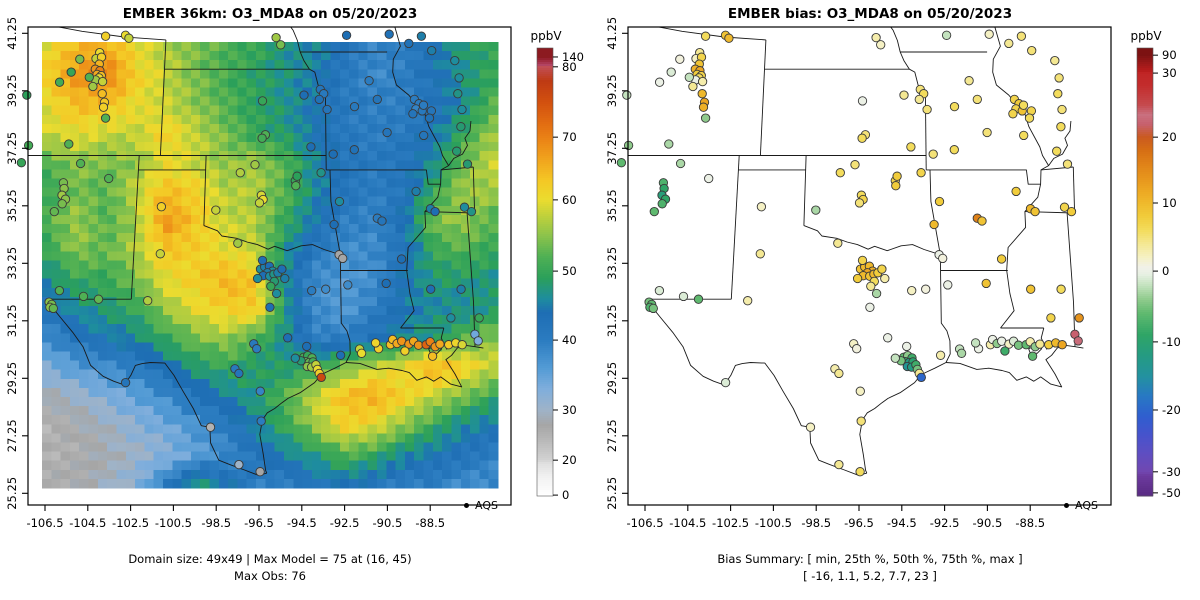 The height and width of the screenshot is (600, 1200). I want to click on x-tick-label: -90.5, so click(388, 523).